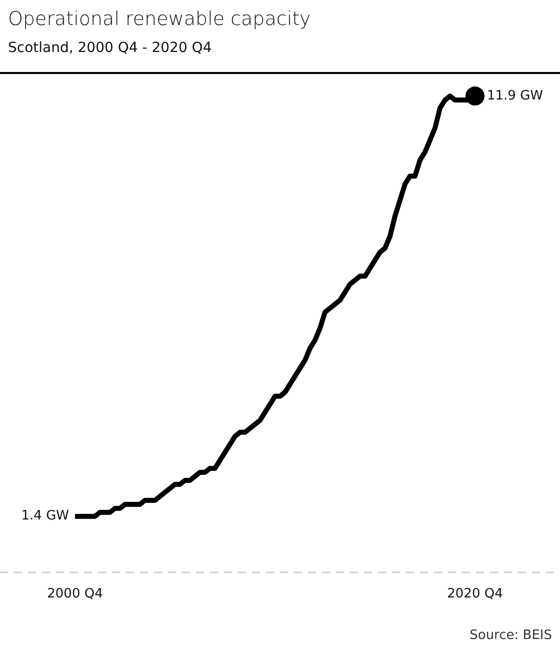 The width and height of the screenshot is (560, 650). What do you see at coordinates (511, 635) in the screenshot?
I see `source-note: Source: BEIS` at bounding box center [511, 635].